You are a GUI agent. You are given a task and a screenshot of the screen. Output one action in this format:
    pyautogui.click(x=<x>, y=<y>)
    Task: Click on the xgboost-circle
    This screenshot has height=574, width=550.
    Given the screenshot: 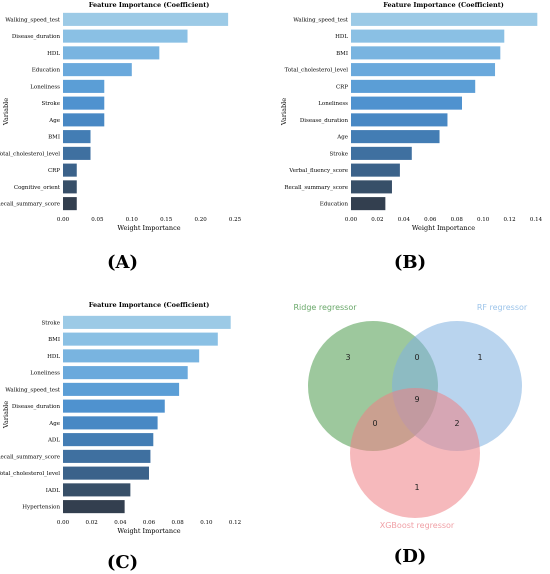 What is the action you would take?
    pyautogui.click(x=415, y=453)
    